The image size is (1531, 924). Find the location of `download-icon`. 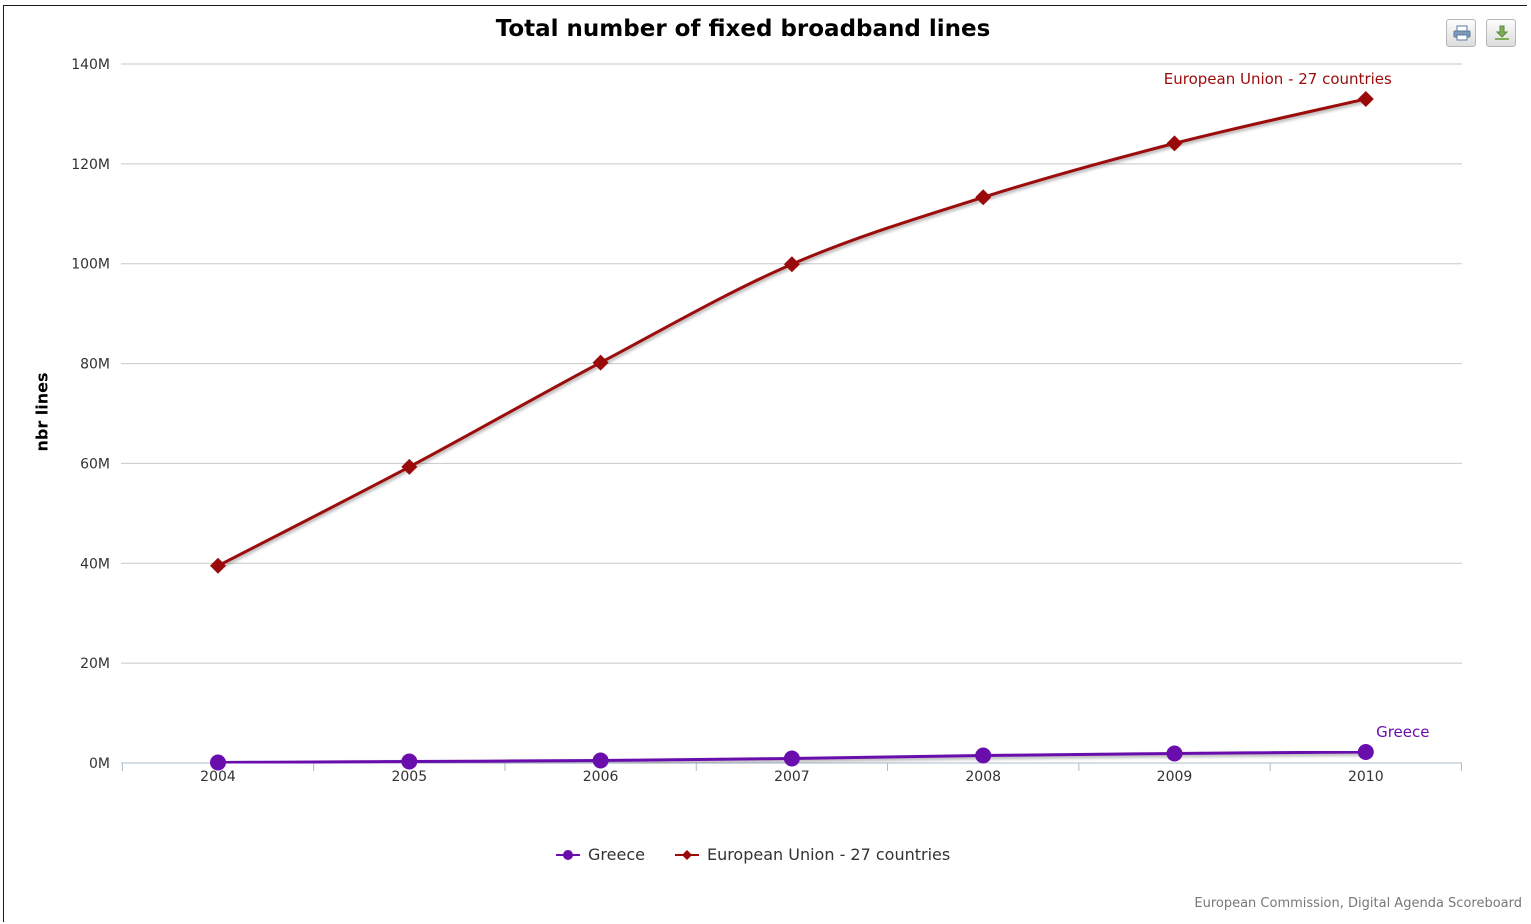

download-icon is located at coordinates (1502, 32).